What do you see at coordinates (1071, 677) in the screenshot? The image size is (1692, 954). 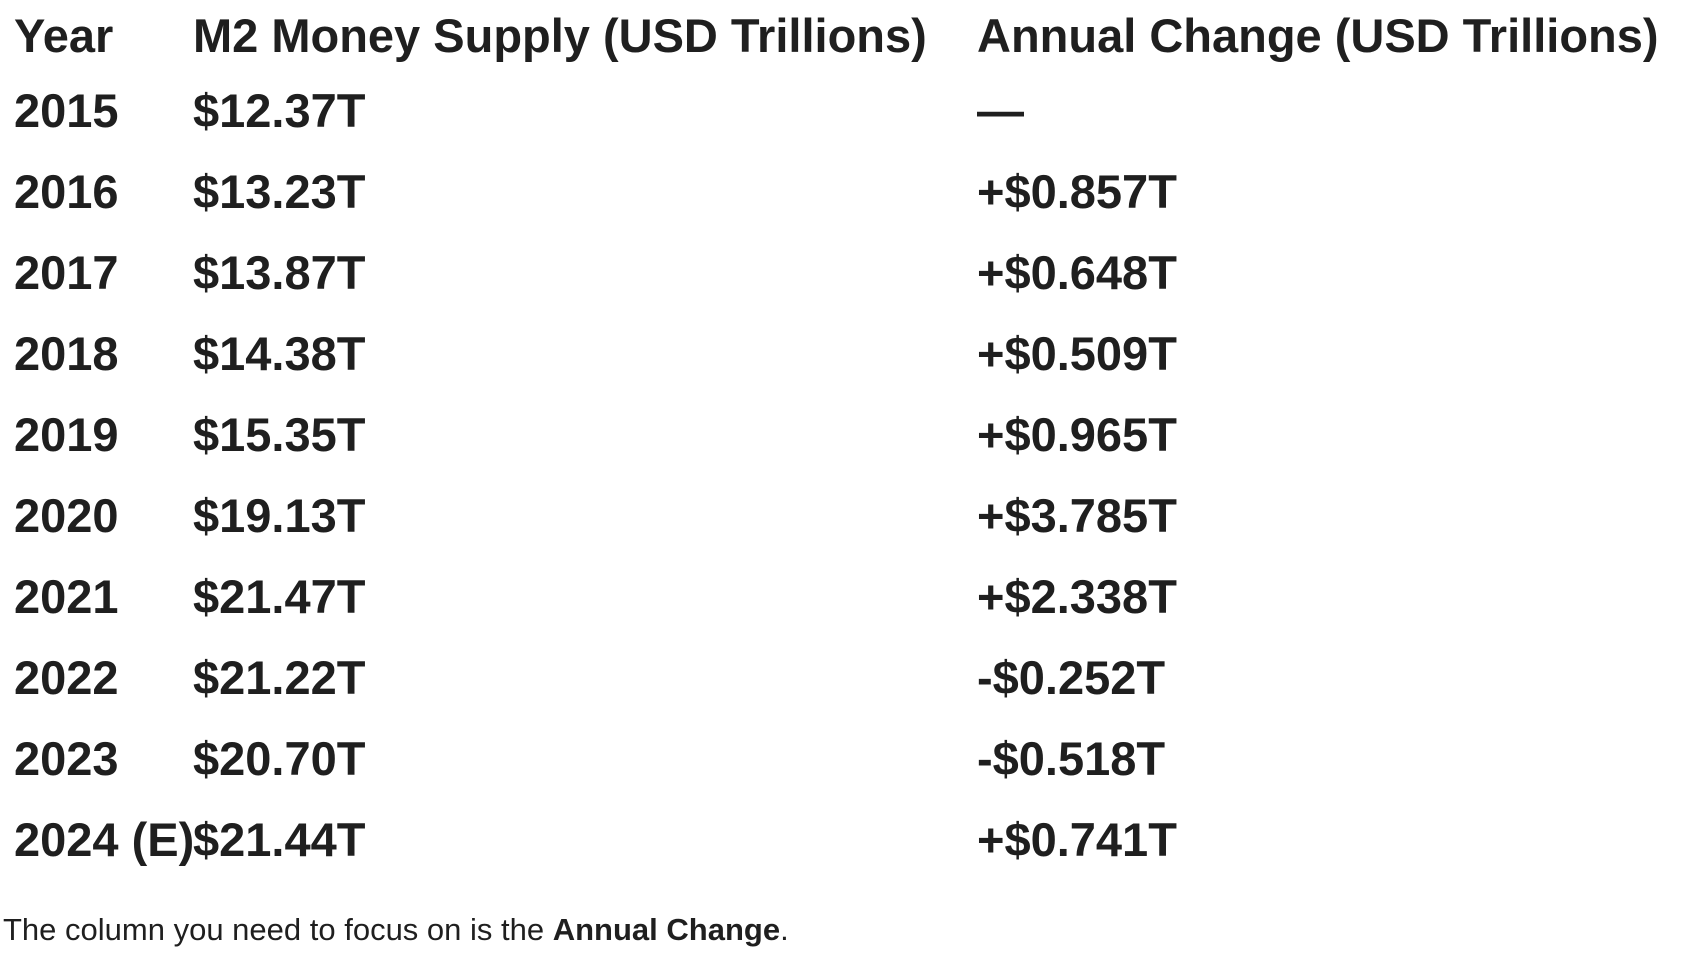 I see `change-cell: -$0.252T` at bounding box center [1071, 677].